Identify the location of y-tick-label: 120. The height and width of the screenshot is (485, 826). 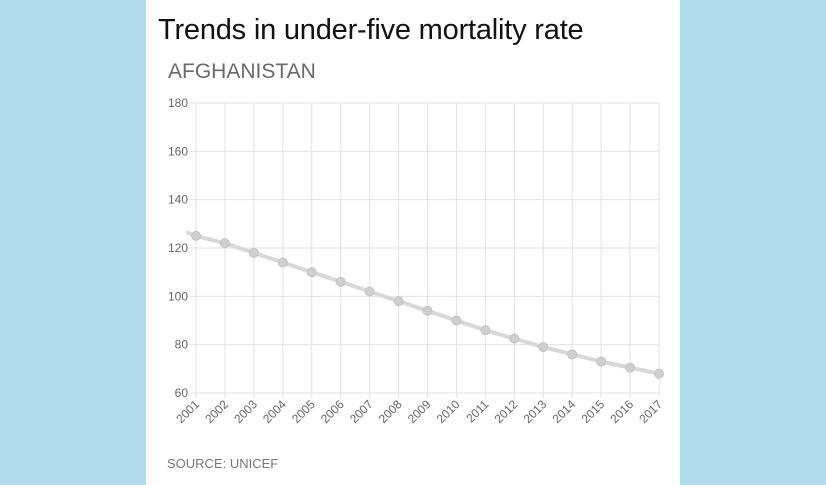
(178, 248).